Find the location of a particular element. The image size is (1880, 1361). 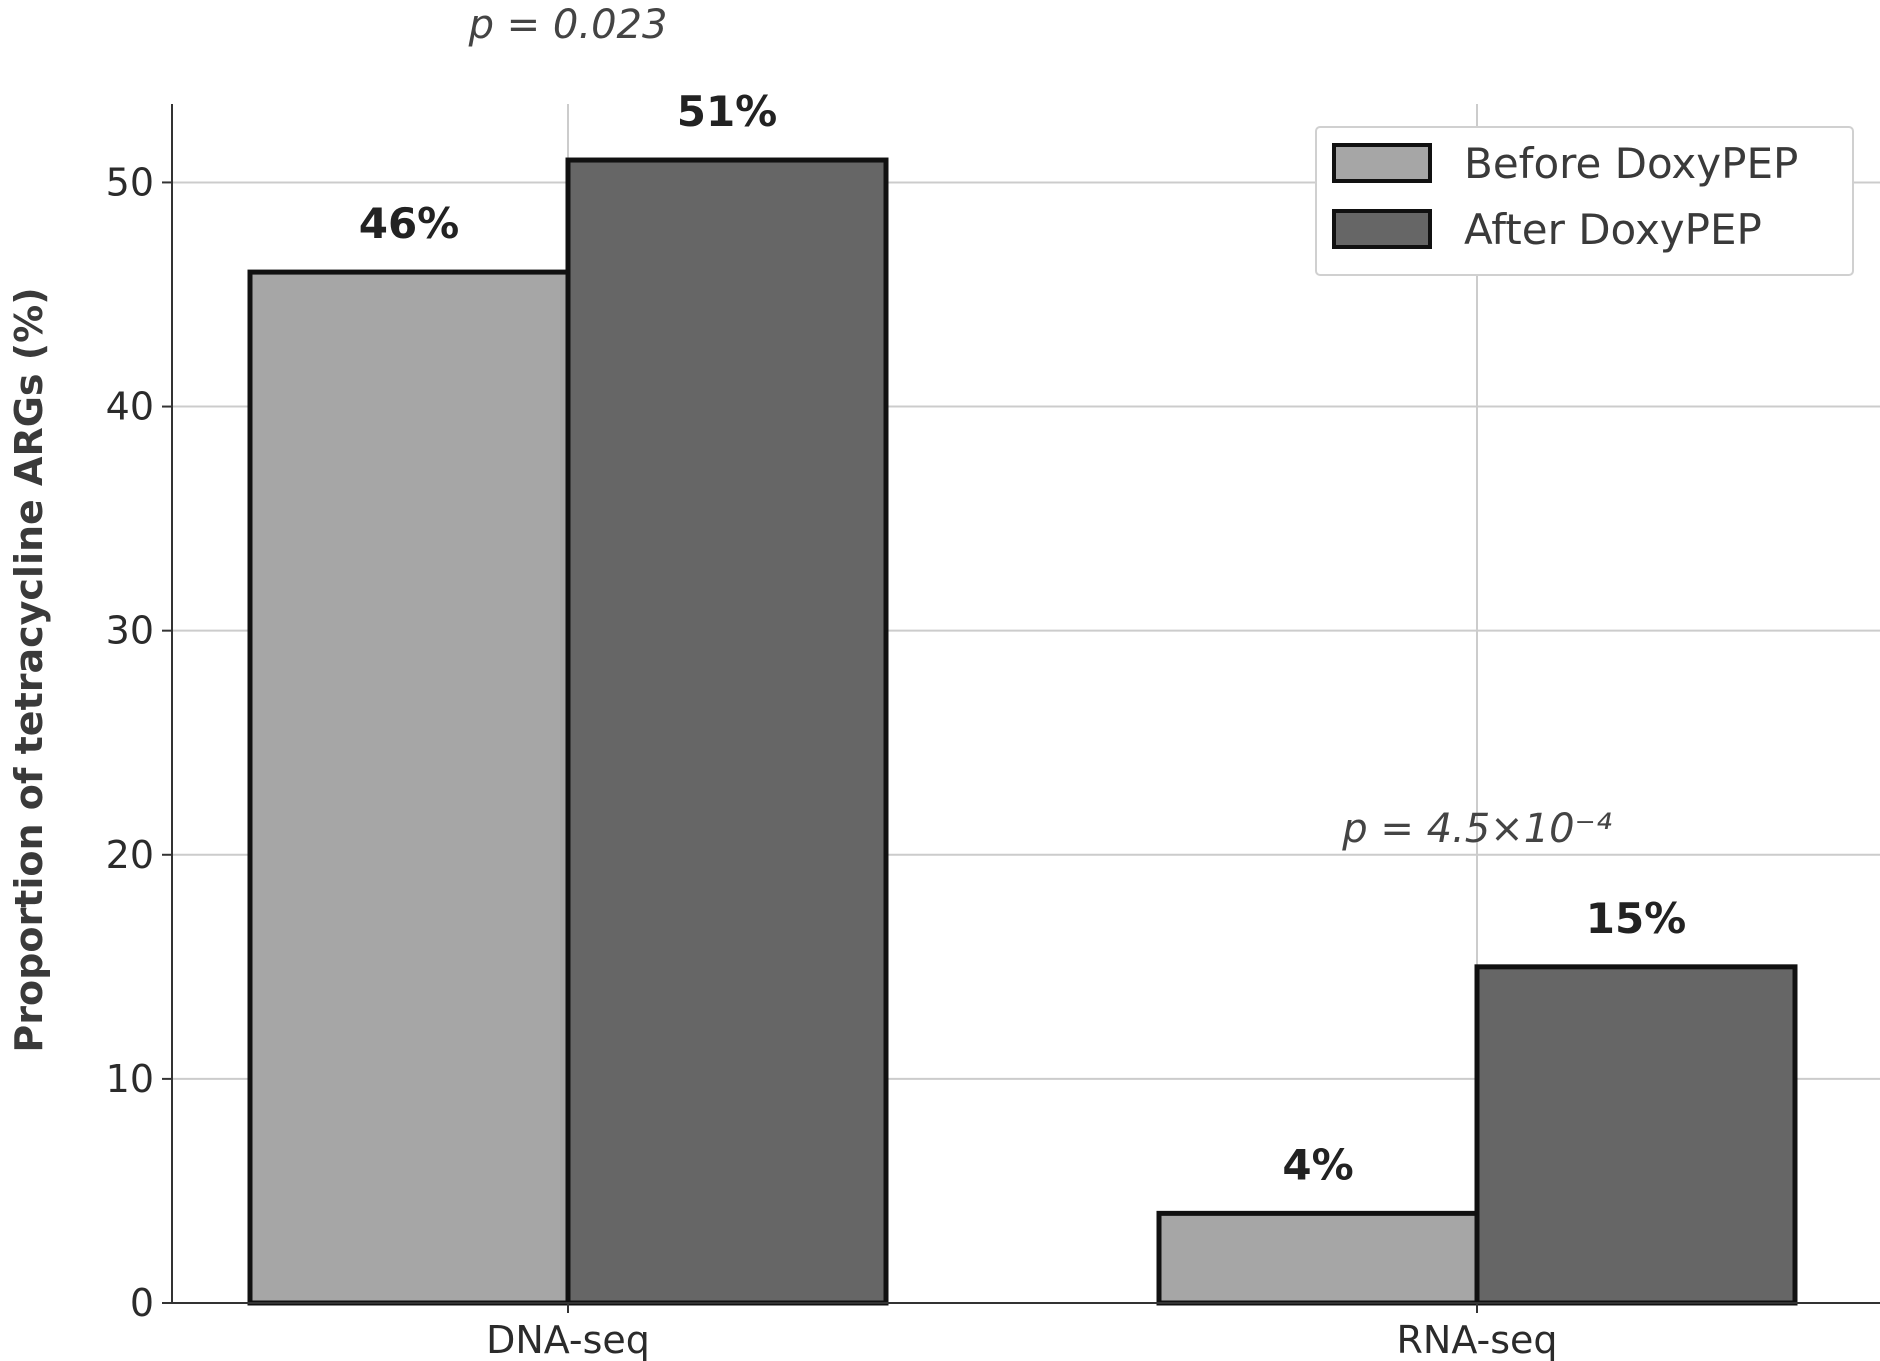

x-tick-label-rna-seq: RNA-seq is located at coordinates (1477, 1339).